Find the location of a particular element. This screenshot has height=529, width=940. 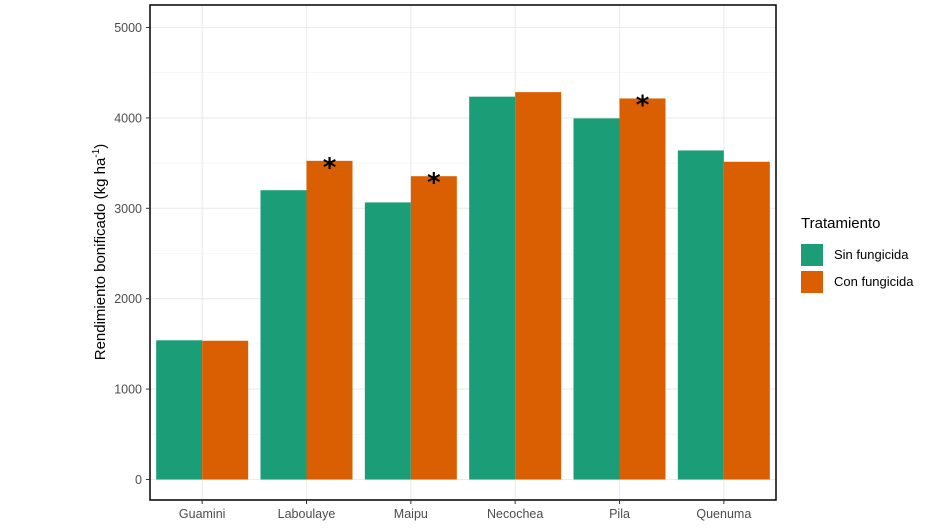

y-tick-label: 4000 is located at coordinates (128, 118).